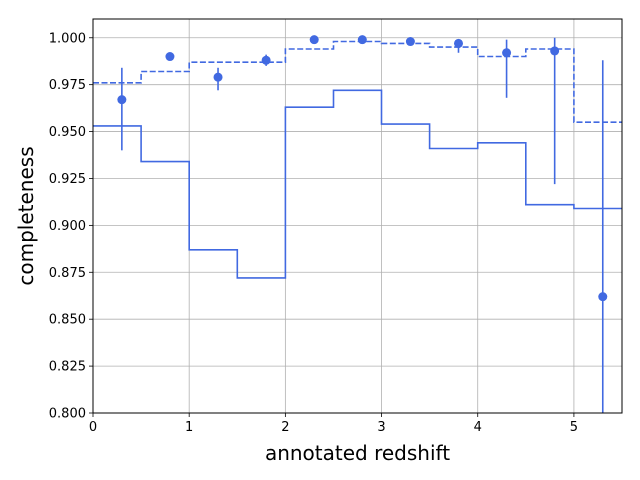 The image size is (640, 480). I want to click on y-tick-label: 0.975, so click(67, 85).